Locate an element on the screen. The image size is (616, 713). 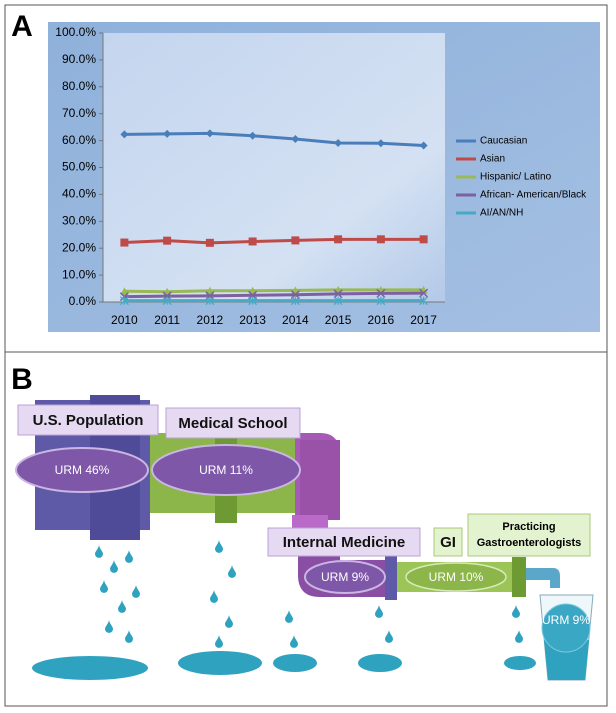
stage-label: Internal Medicine is located at coordinates (344, 542).